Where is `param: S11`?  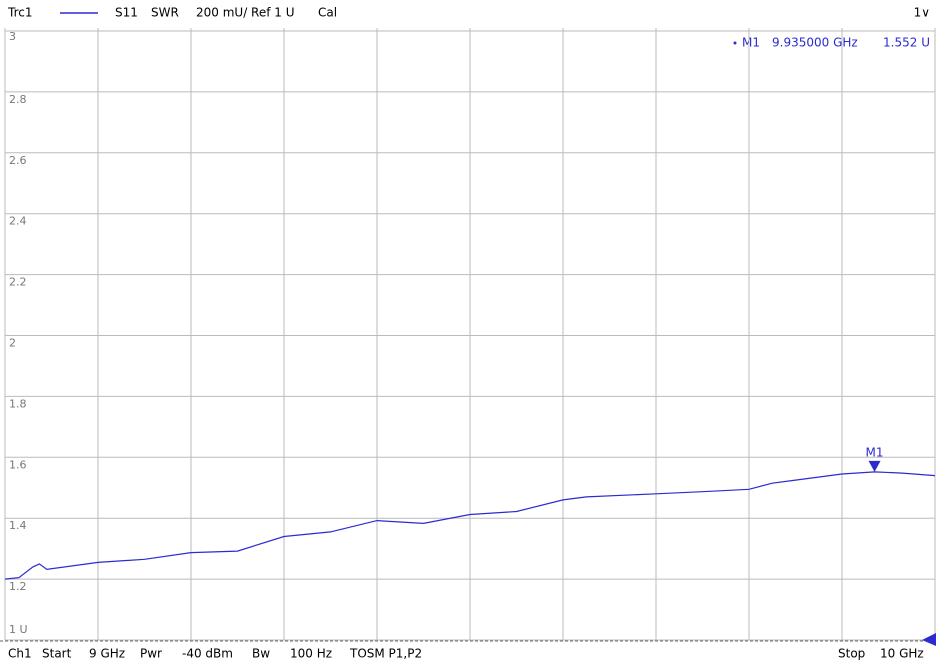 param: S11 is located at coordinates (126, 13).